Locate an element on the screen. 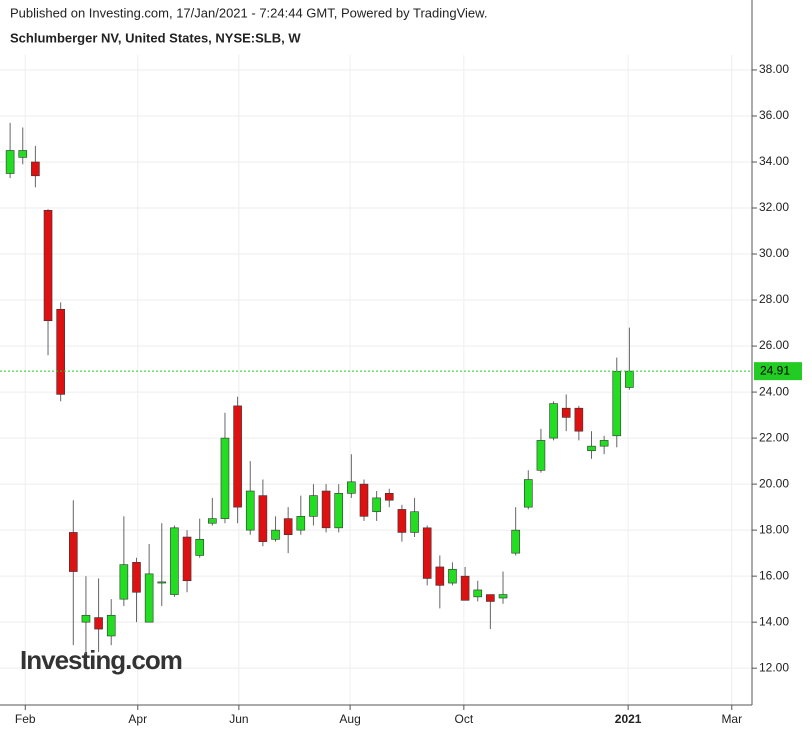 Image resolution: width=812 pixels, height=739 pixels. y-tick-label: 26.00 is located at coordinates (774, 345).